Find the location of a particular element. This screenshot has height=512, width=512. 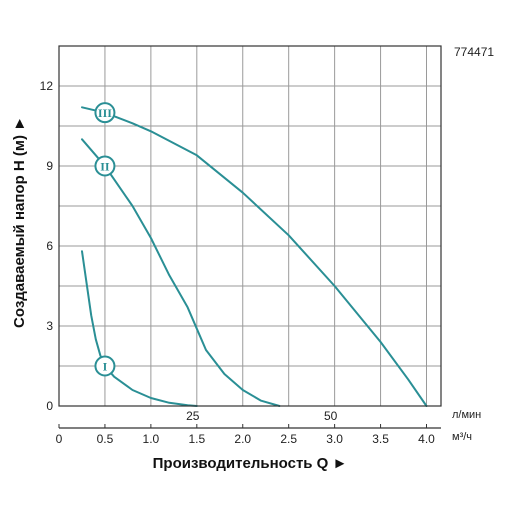

secondary-x-tick-labels: 25 50 is located at coordinates (261, 416).